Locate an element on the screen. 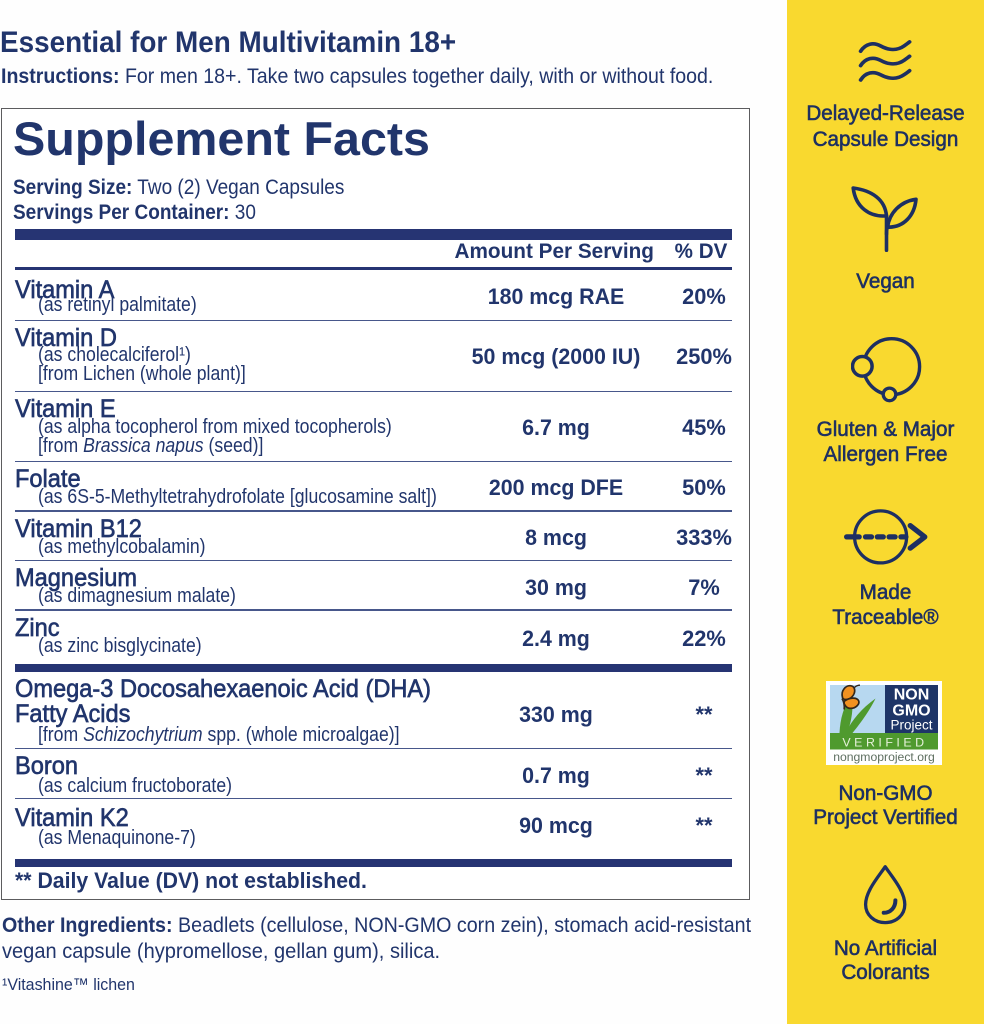 The width and height of the screenshot is (984, 1024). svg-text: VERIFIED is located at coordinates (884, 742).